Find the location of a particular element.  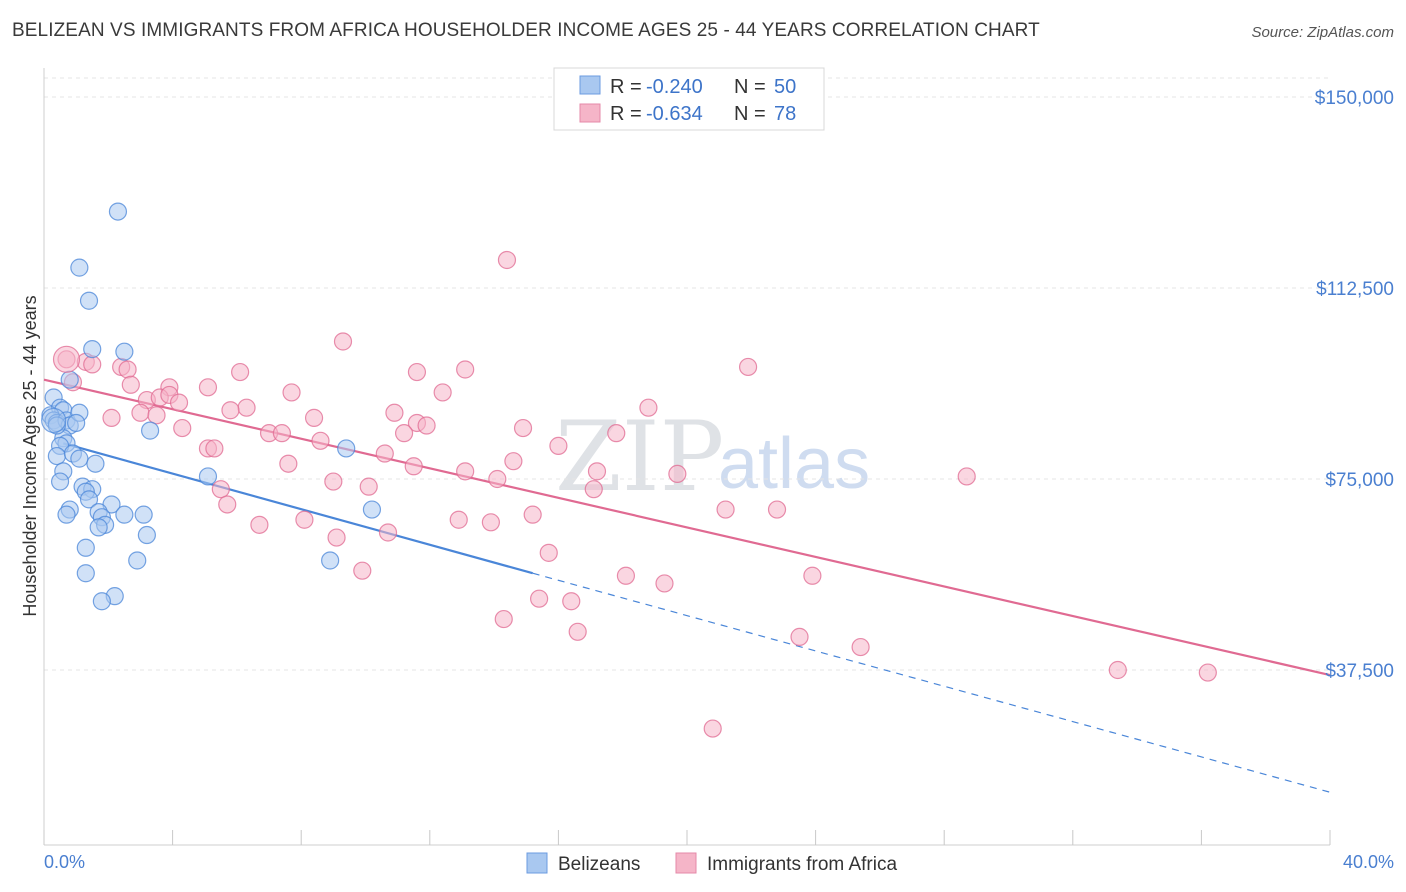

series-legend: Belizeans Immigrants from Africa is located at coordinates (711, 863).